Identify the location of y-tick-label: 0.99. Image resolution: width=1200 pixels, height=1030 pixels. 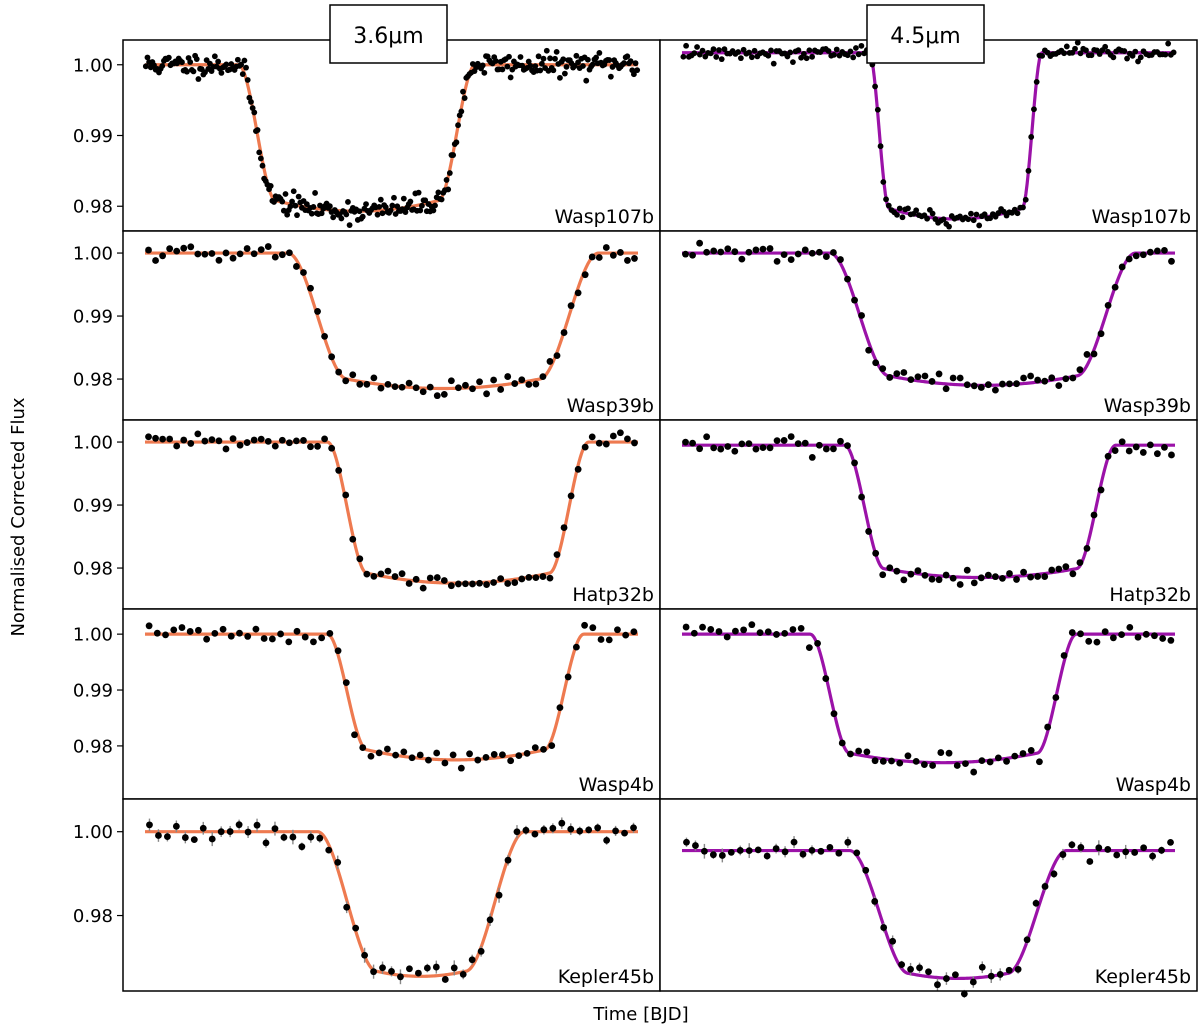
(93, 691).